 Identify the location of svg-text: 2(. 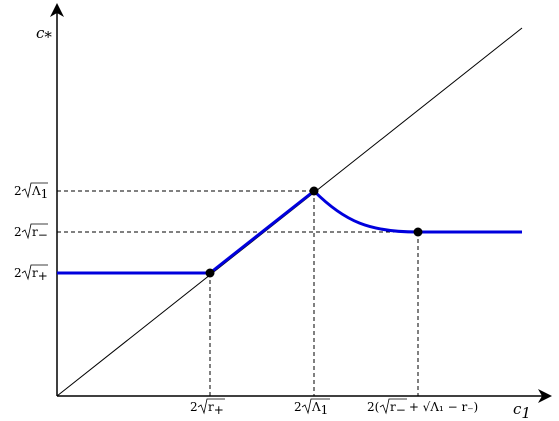
(373, 407).